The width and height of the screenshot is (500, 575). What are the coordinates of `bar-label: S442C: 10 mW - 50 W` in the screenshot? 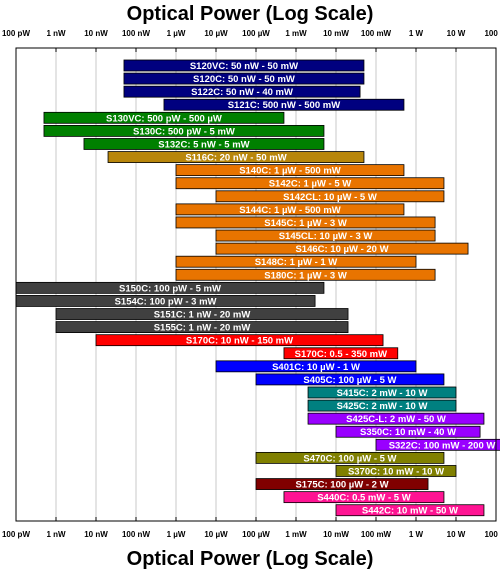 It's located at (410, 511).